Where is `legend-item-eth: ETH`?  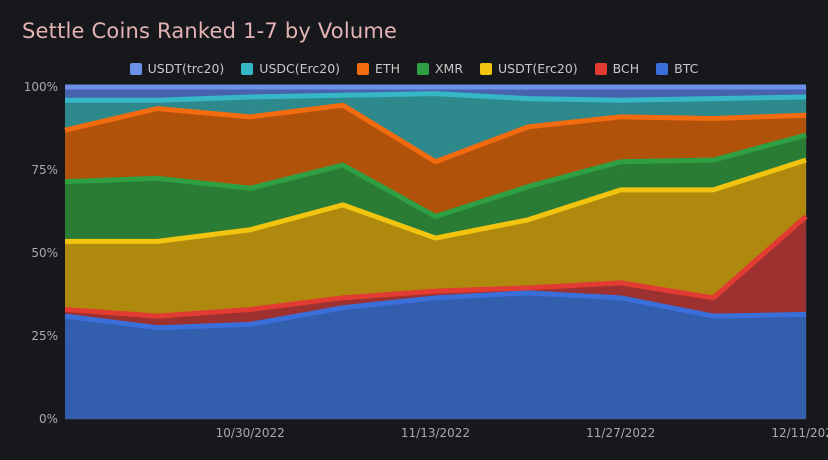 legend-item-eth: ETH is located at coordinates (378, 68).